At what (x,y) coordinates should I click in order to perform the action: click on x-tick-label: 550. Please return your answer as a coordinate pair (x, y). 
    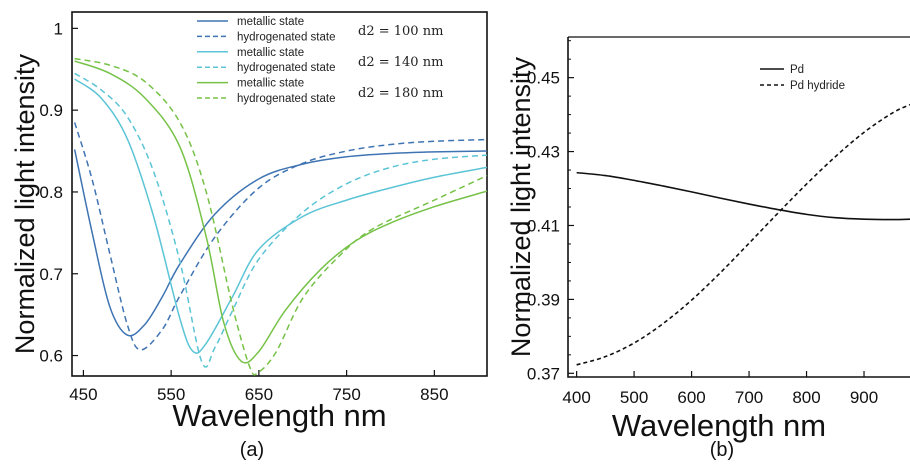
    Looking at the image, I should click on (171, 394).